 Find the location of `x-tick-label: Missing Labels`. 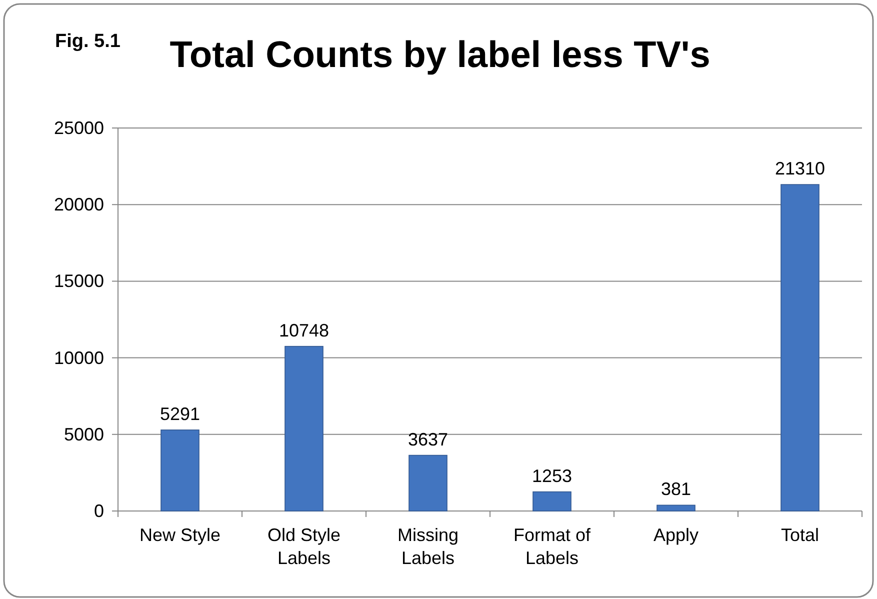

x-tick-label: Missing Labels is located at coordinates (428, 546).